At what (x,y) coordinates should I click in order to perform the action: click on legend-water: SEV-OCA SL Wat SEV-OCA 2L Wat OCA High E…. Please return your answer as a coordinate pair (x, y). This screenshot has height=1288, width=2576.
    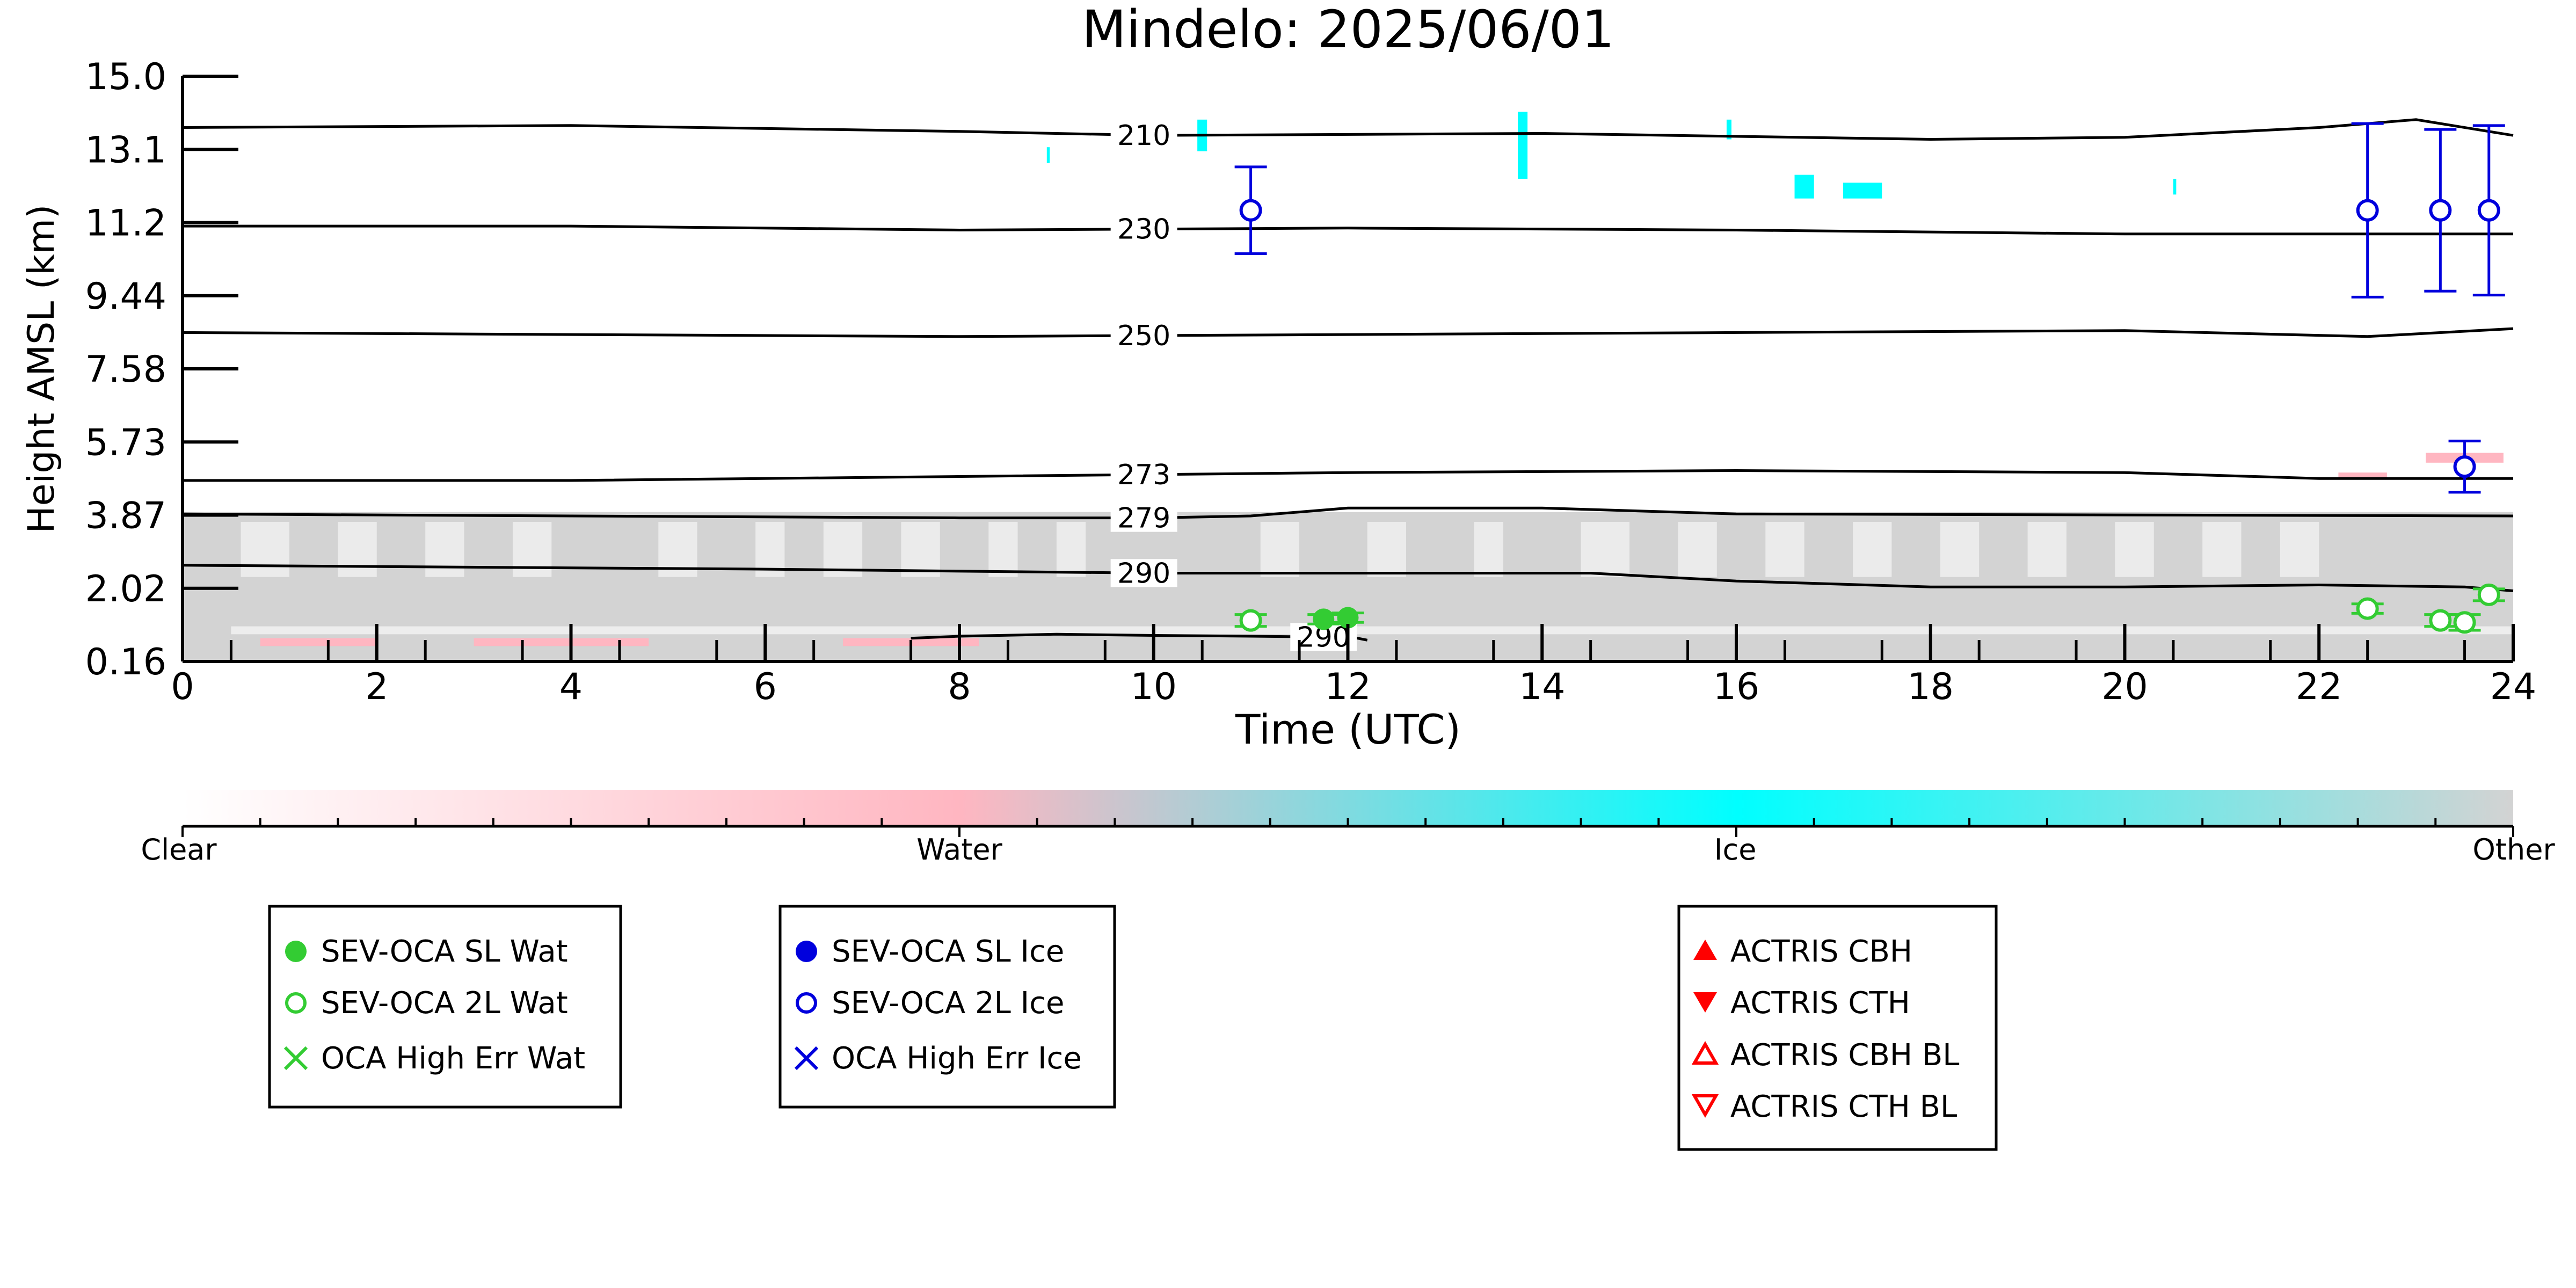
    Looking at the image, I should click on (445, 1007).